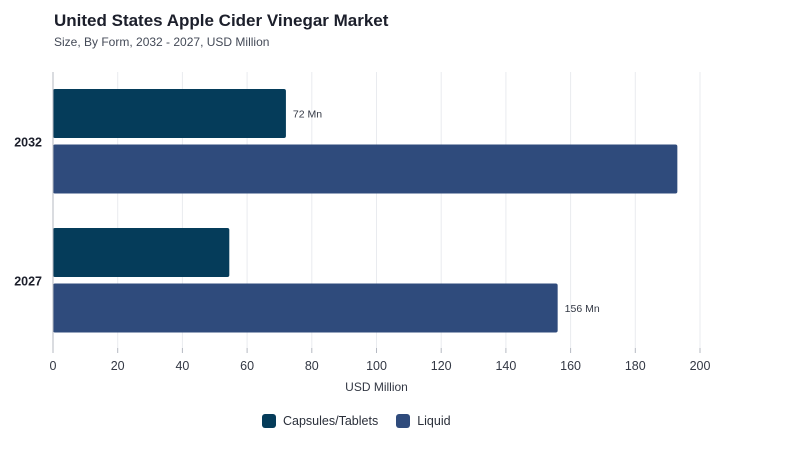 The width and height of the screenshot is (800, 450). I want to click on category-label-2032: 2032, so click(28, 142).